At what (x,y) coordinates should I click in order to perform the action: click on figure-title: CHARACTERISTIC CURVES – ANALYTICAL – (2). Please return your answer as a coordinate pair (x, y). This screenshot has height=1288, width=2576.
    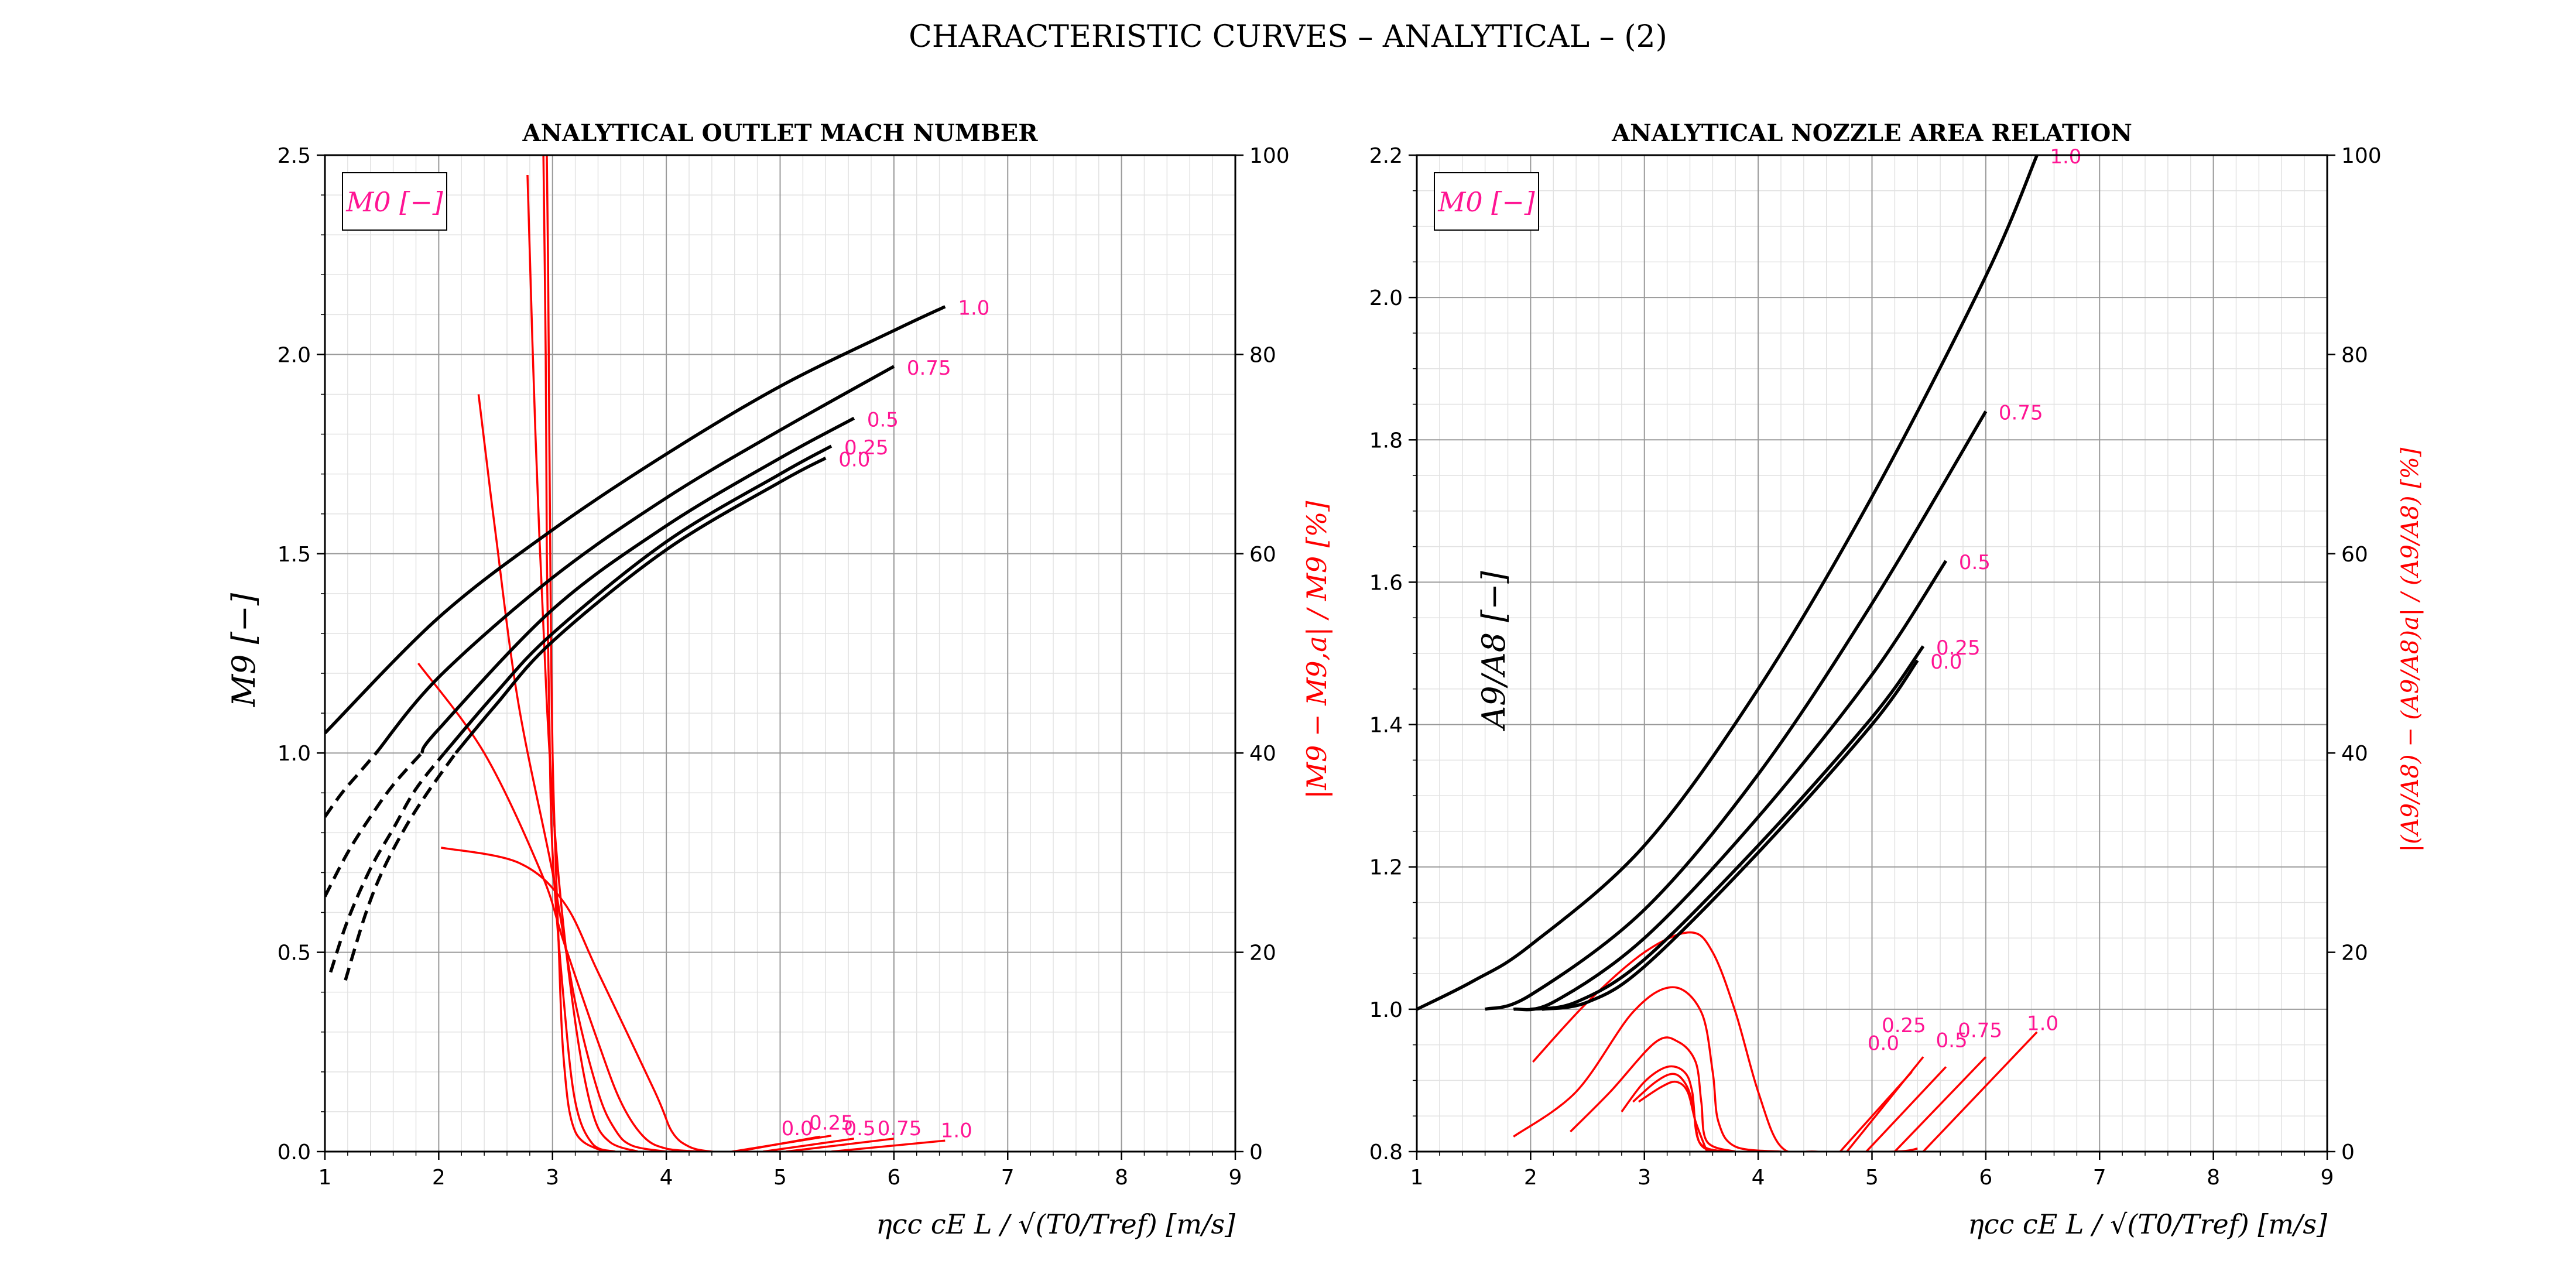
    Looking at the image, I should click on (1288, 36).